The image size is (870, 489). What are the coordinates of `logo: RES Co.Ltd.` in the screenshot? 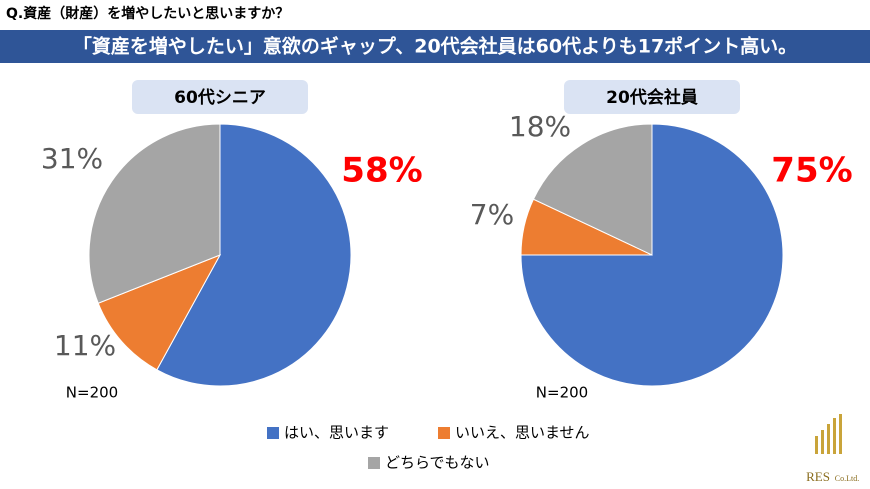 It's located at (832, 449).